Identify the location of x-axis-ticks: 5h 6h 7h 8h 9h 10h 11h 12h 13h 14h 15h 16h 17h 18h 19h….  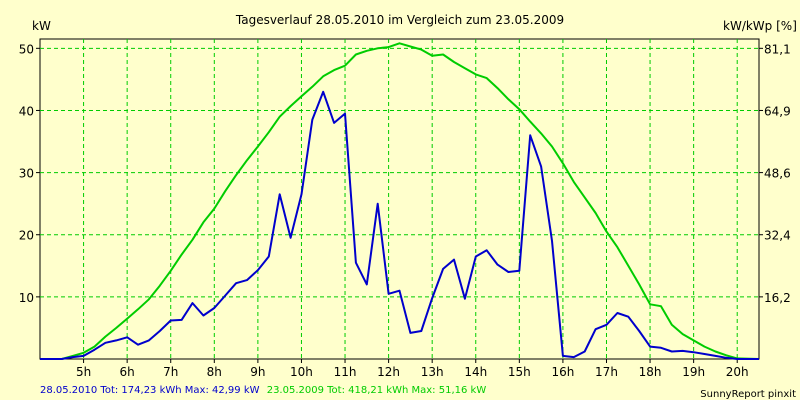
(412, 369).